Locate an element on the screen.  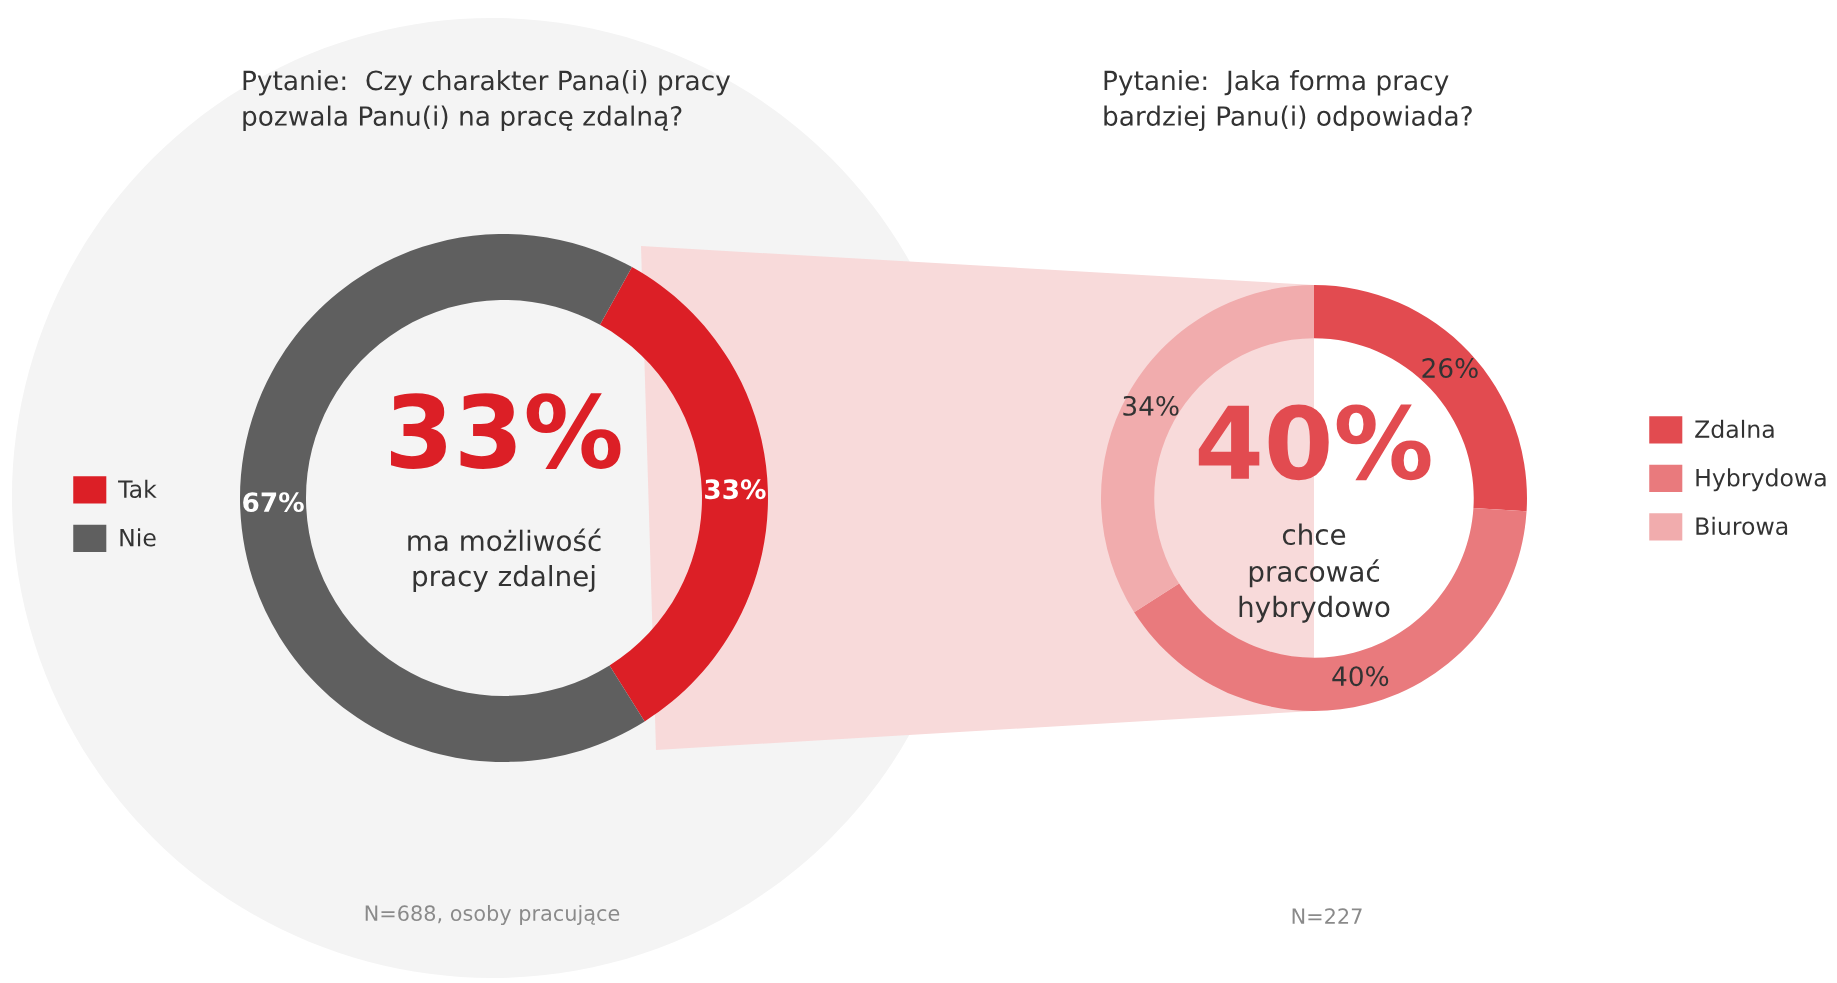
legend-label: Tak is located at coordinates (137, 489).